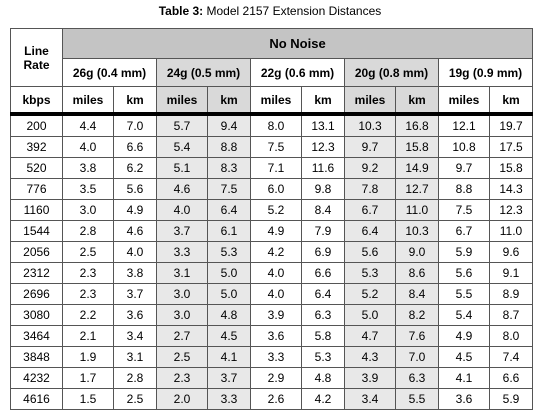 This screenshot has height=413, width=540. Describe the element at coordinates (511, 294) in the screenshot. I see `distance-cell: 8.9` at that location.